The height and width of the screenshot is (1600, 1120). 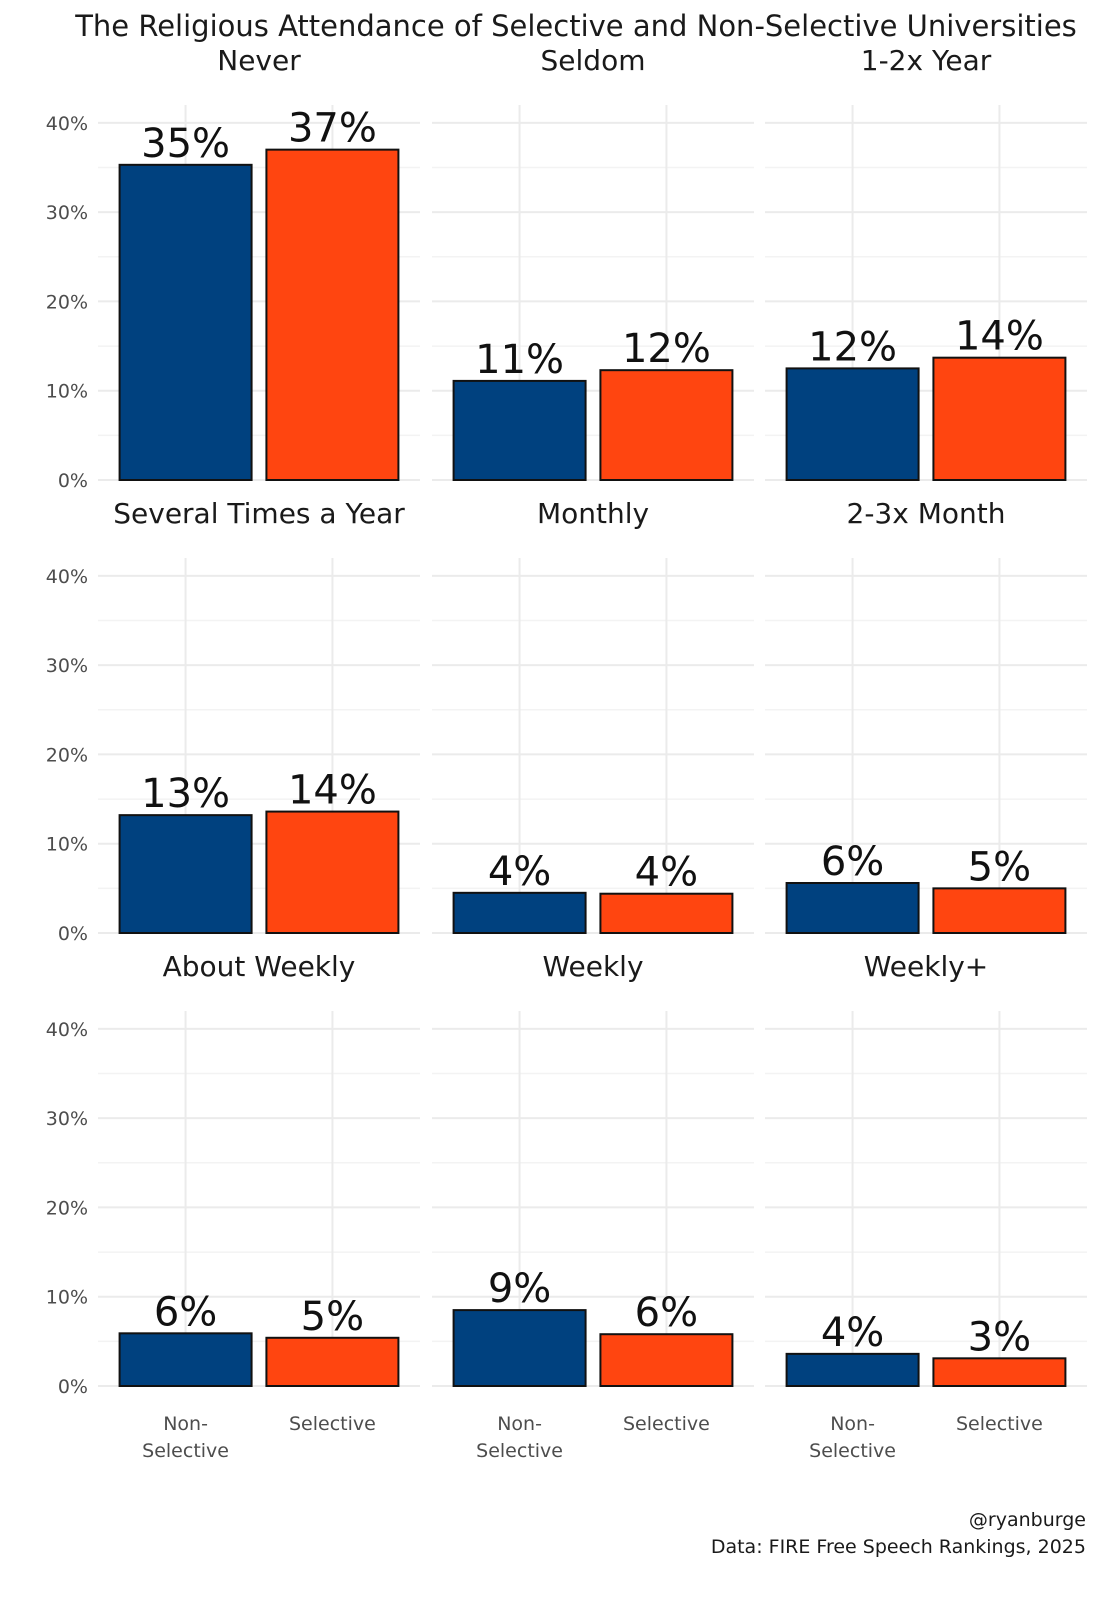 What do you see at coordinates (926, 715) in the screenshot?
I see `facet-panel-2-3x-month: 2-3x Month 6% 5%` at bounding box center [926, 715].